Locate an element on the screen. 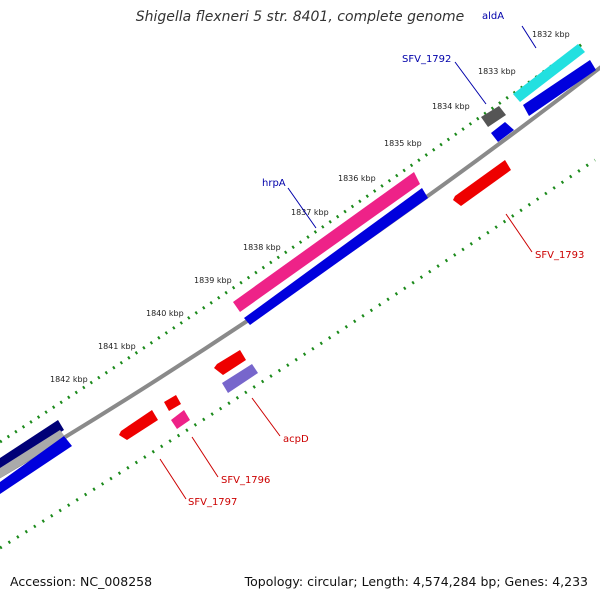  tick-label: 1840 kbp is located at coordinates (165, 313).